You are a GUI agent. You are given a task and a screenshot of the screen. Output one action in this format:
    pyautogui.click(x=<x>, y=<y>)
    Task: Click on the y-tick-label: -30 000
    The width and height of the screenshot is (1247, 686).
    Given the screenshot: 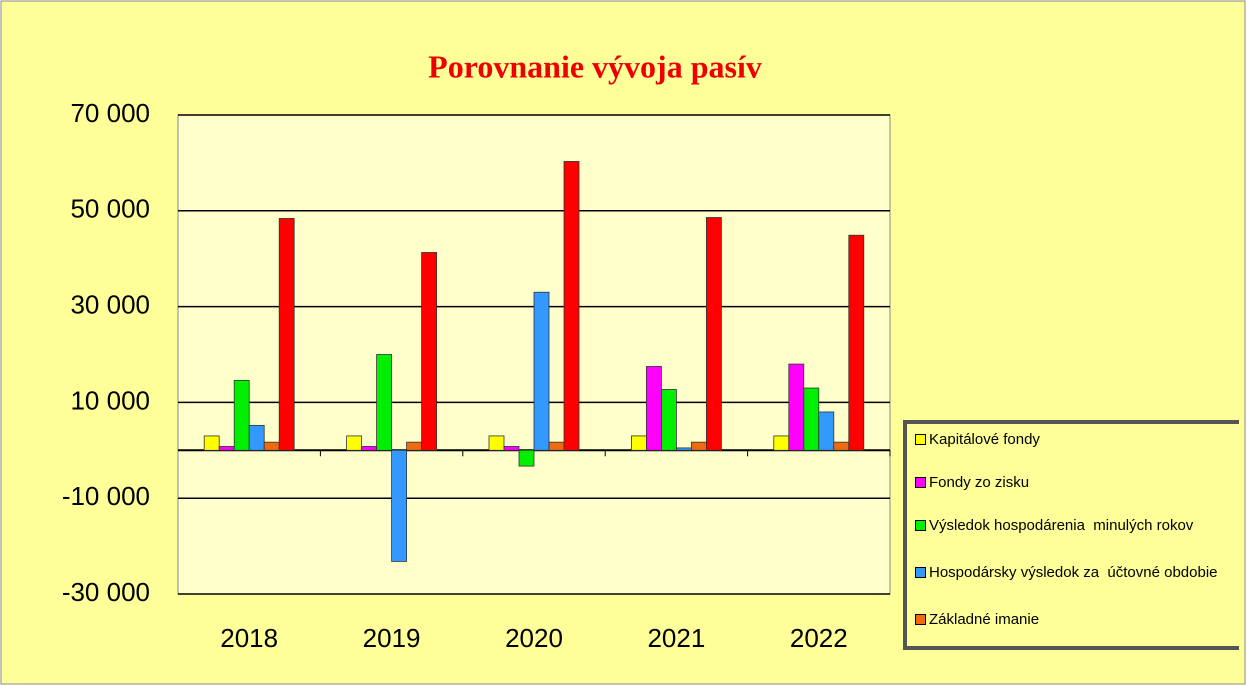 What is the action you would take?
    pyautogui.click(x=106, y=592)
    